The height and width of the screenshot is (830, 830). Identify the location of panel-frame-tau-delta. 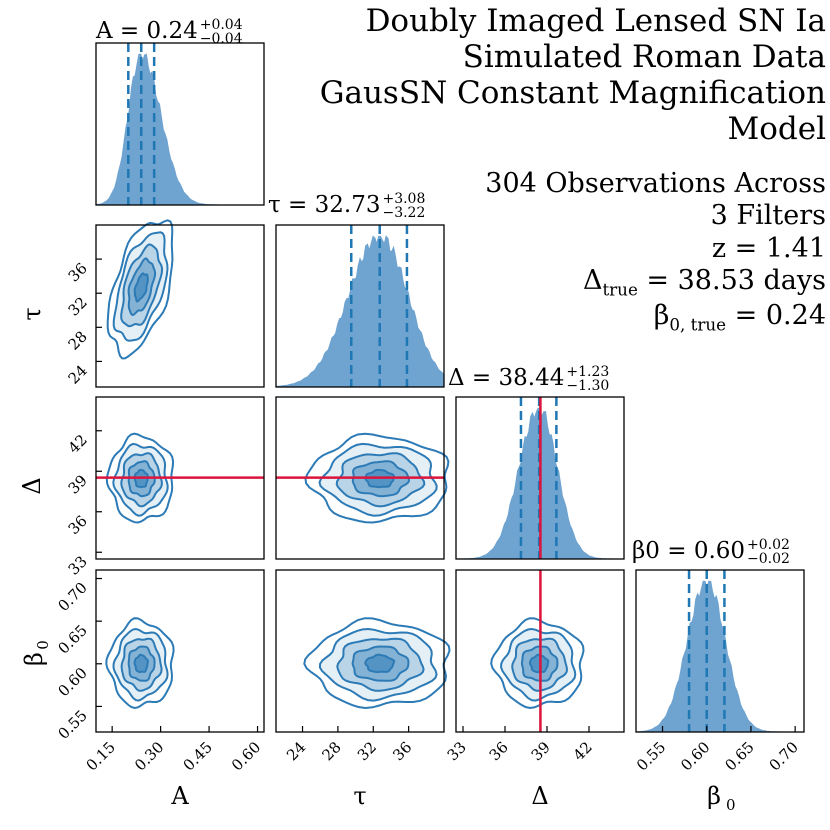
(360, 478).